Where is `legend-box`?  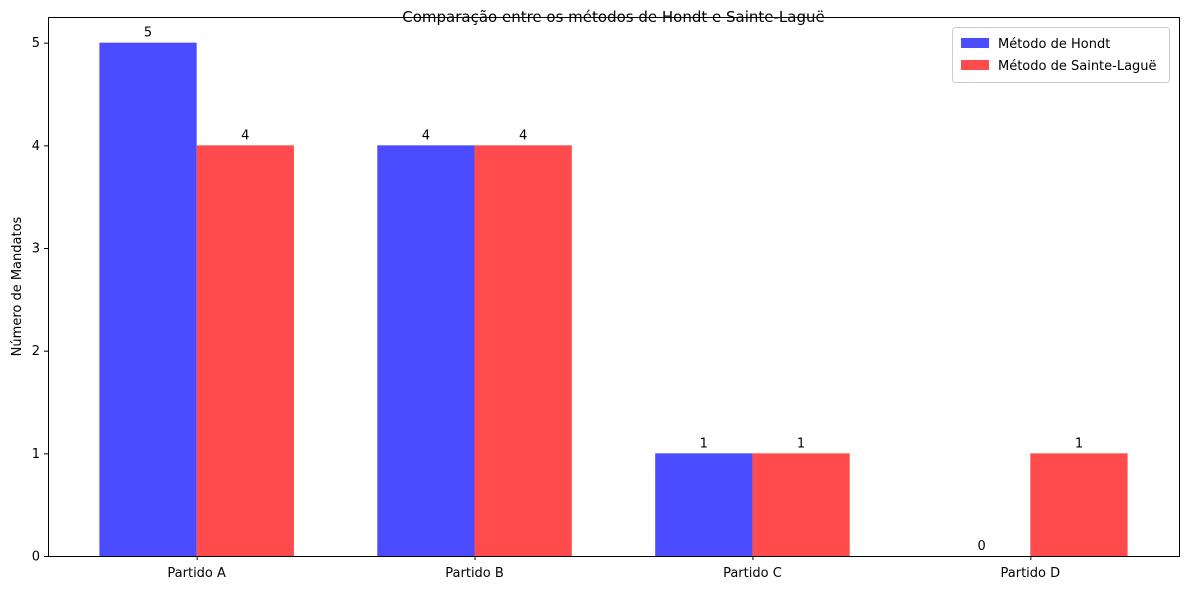 legend-box is located at coordinates (1061, 55).